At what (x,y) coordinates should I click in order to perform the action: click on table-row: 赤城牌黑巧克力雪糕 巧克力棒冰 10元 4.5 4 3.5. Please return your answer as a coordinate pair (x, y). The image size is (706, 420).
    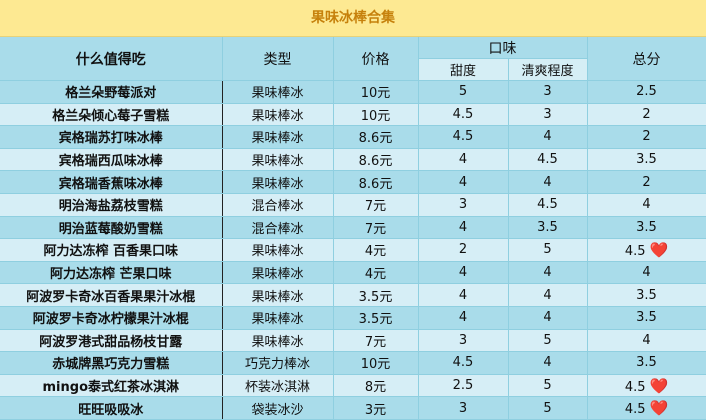
    Looking at the image, I should click on (353, 363).